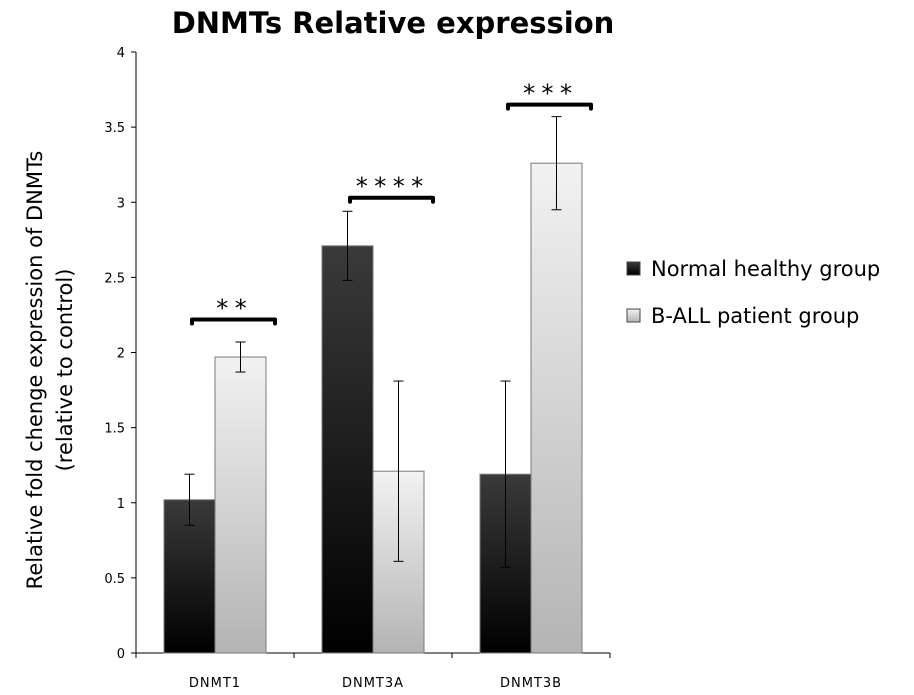  I want to click on y-axis-label-line2: (relative to control), so click(65, 370).